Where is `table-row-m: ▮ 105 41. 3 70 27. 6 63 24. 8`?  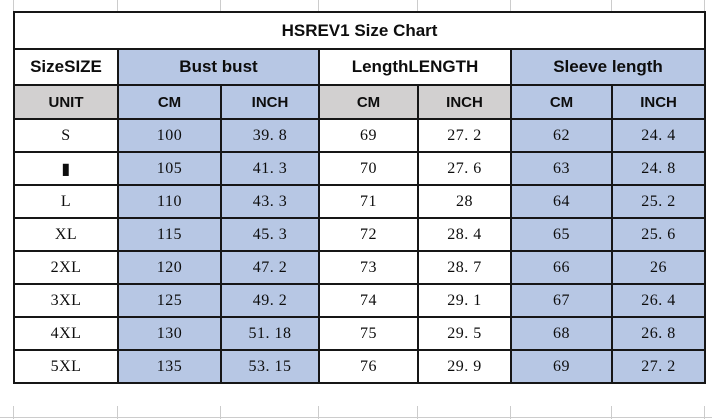
table-row-m: ▮ 105 41. 3 70 27. 6 63 24. 8 is located at coordinates (360, 168).